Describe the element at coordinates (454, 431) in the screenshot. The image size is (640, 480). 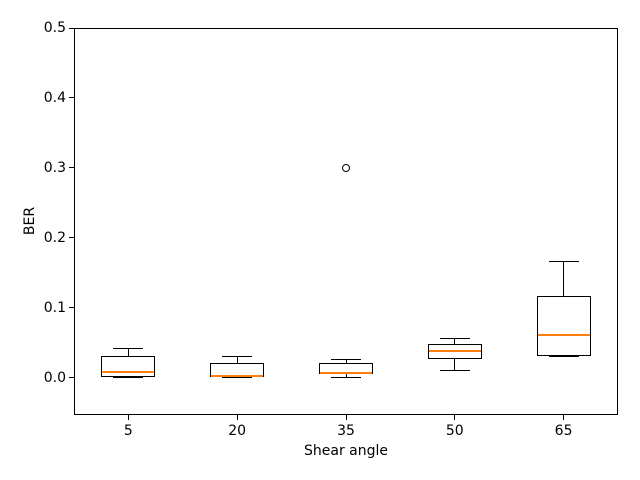
I see `x-tick-label: 50` at that location.